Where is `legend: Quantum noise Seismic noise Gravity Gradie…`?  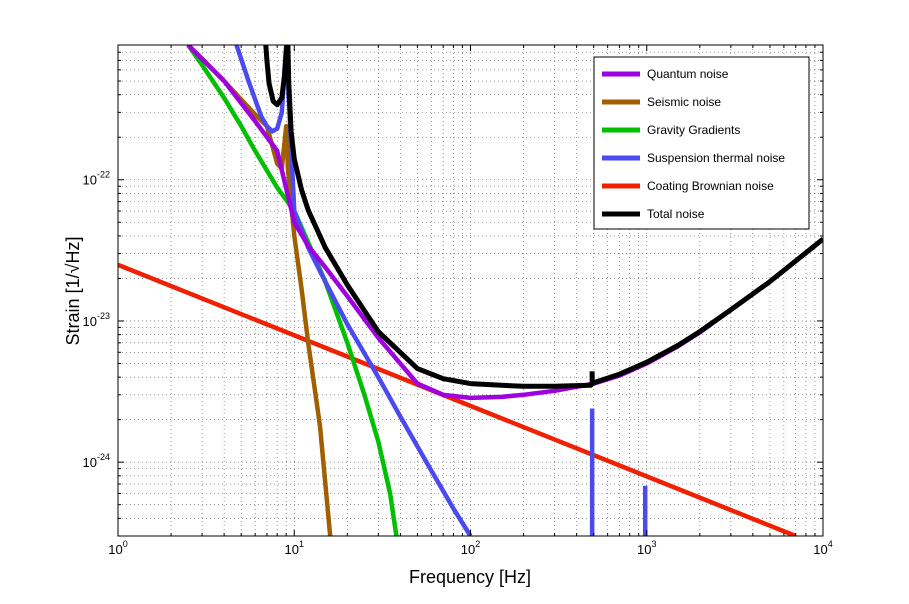
legend: Quantum noise Seismic noise Gravity Gradie… is located at coordinates (701, 143).